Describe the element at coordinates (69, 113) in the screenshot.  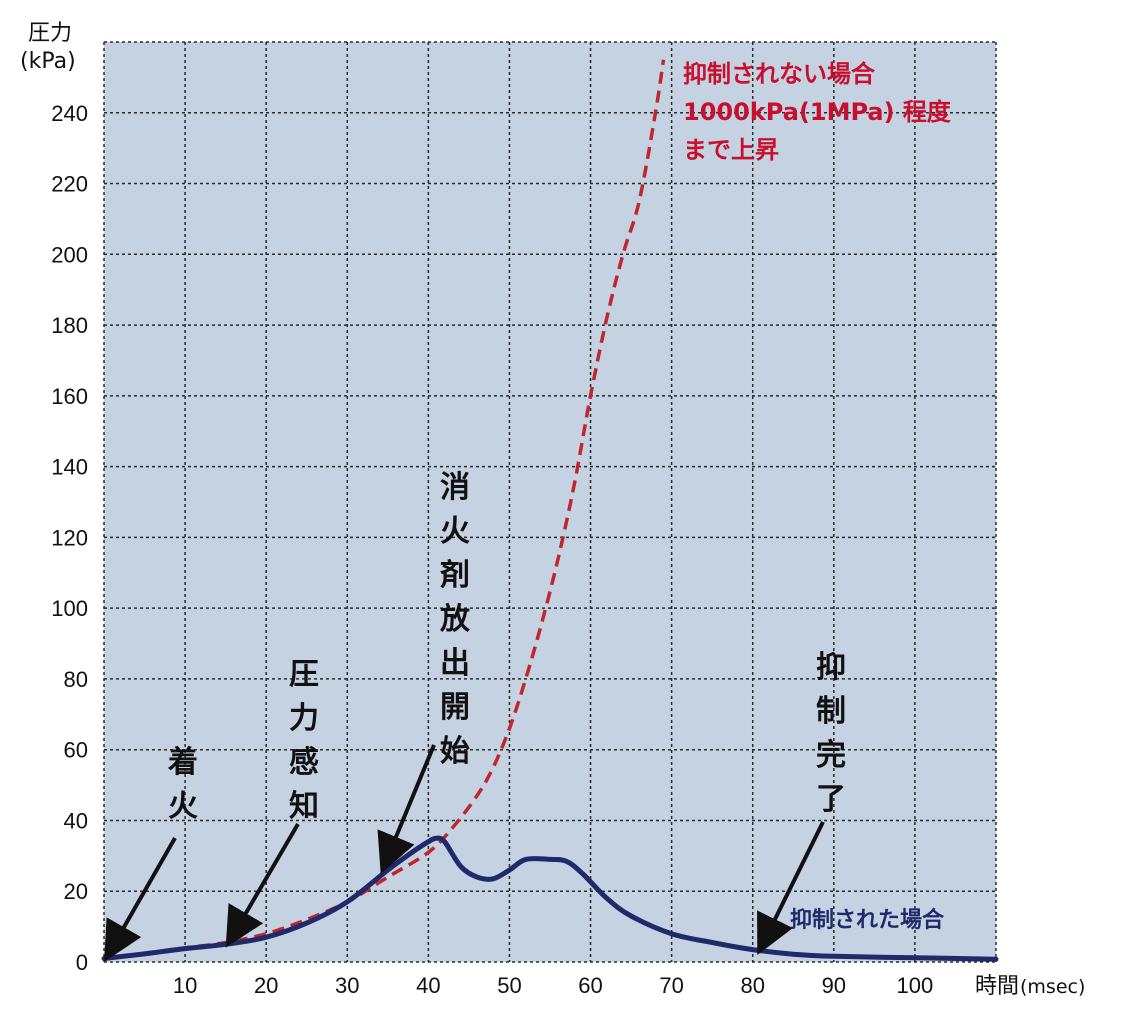
I see `y-tick-label: 240` at that location.